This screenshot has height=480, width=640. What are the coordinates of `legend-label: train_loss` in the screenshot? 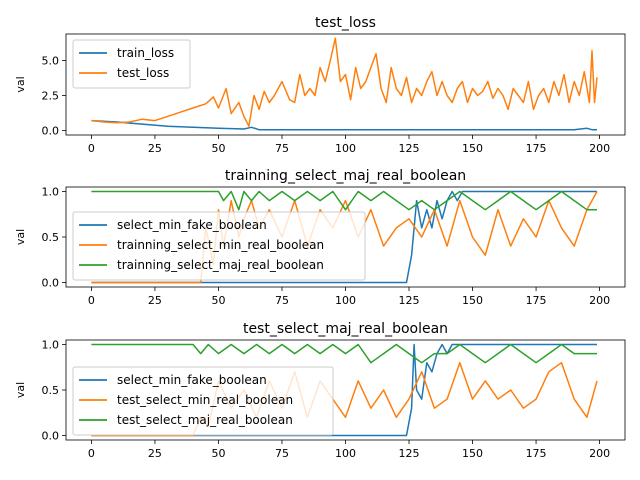 It's located at (145, 53).